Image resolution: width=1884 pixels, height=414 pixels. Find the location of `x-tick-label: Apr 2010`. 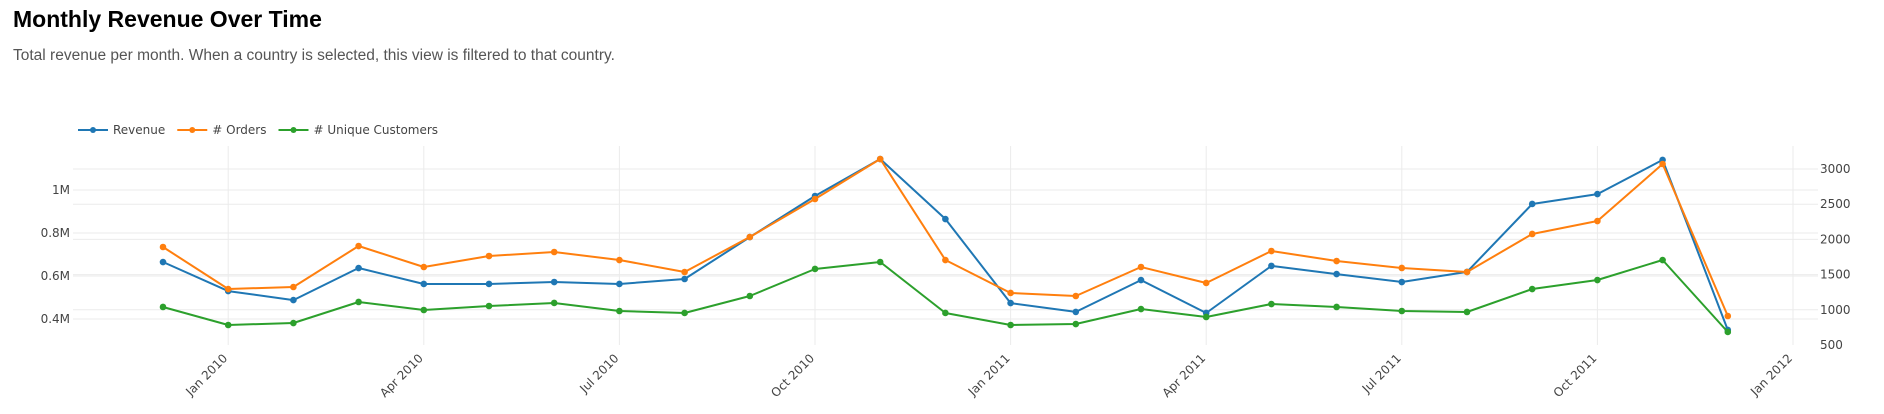

x-tick-label: Apr 2010 is located at coordinates (401, 375).